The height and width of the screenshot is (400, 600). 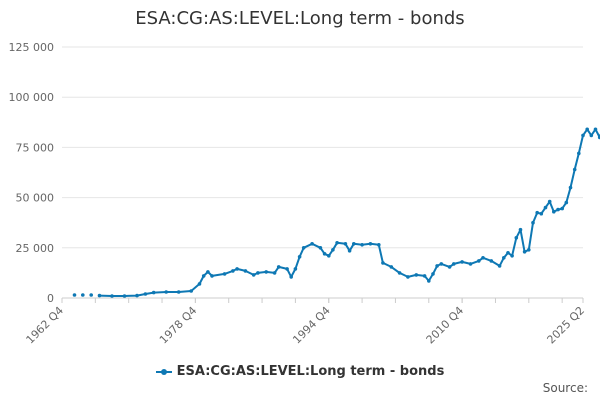 What do you see at coordinates (566, 325) in the screenshot?
I see `x-tick-label: 2025 Q2` at bounding box center [566, 325].